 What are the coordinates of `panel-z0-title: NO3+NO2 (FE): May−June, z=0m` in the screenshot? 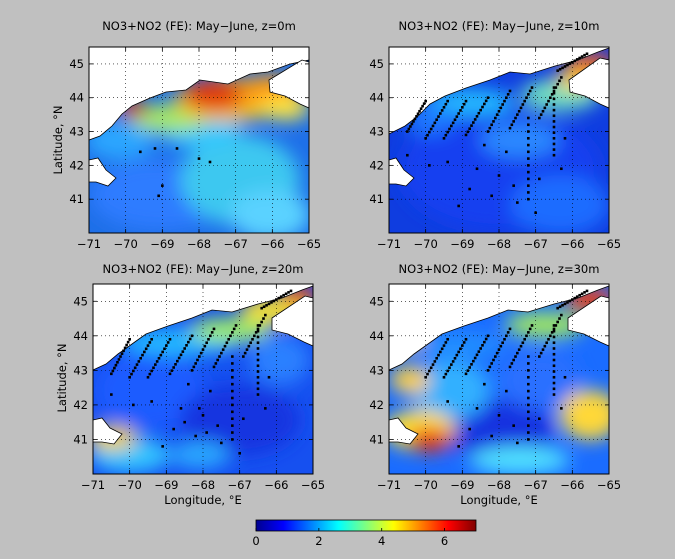 It's located at (199, 26).